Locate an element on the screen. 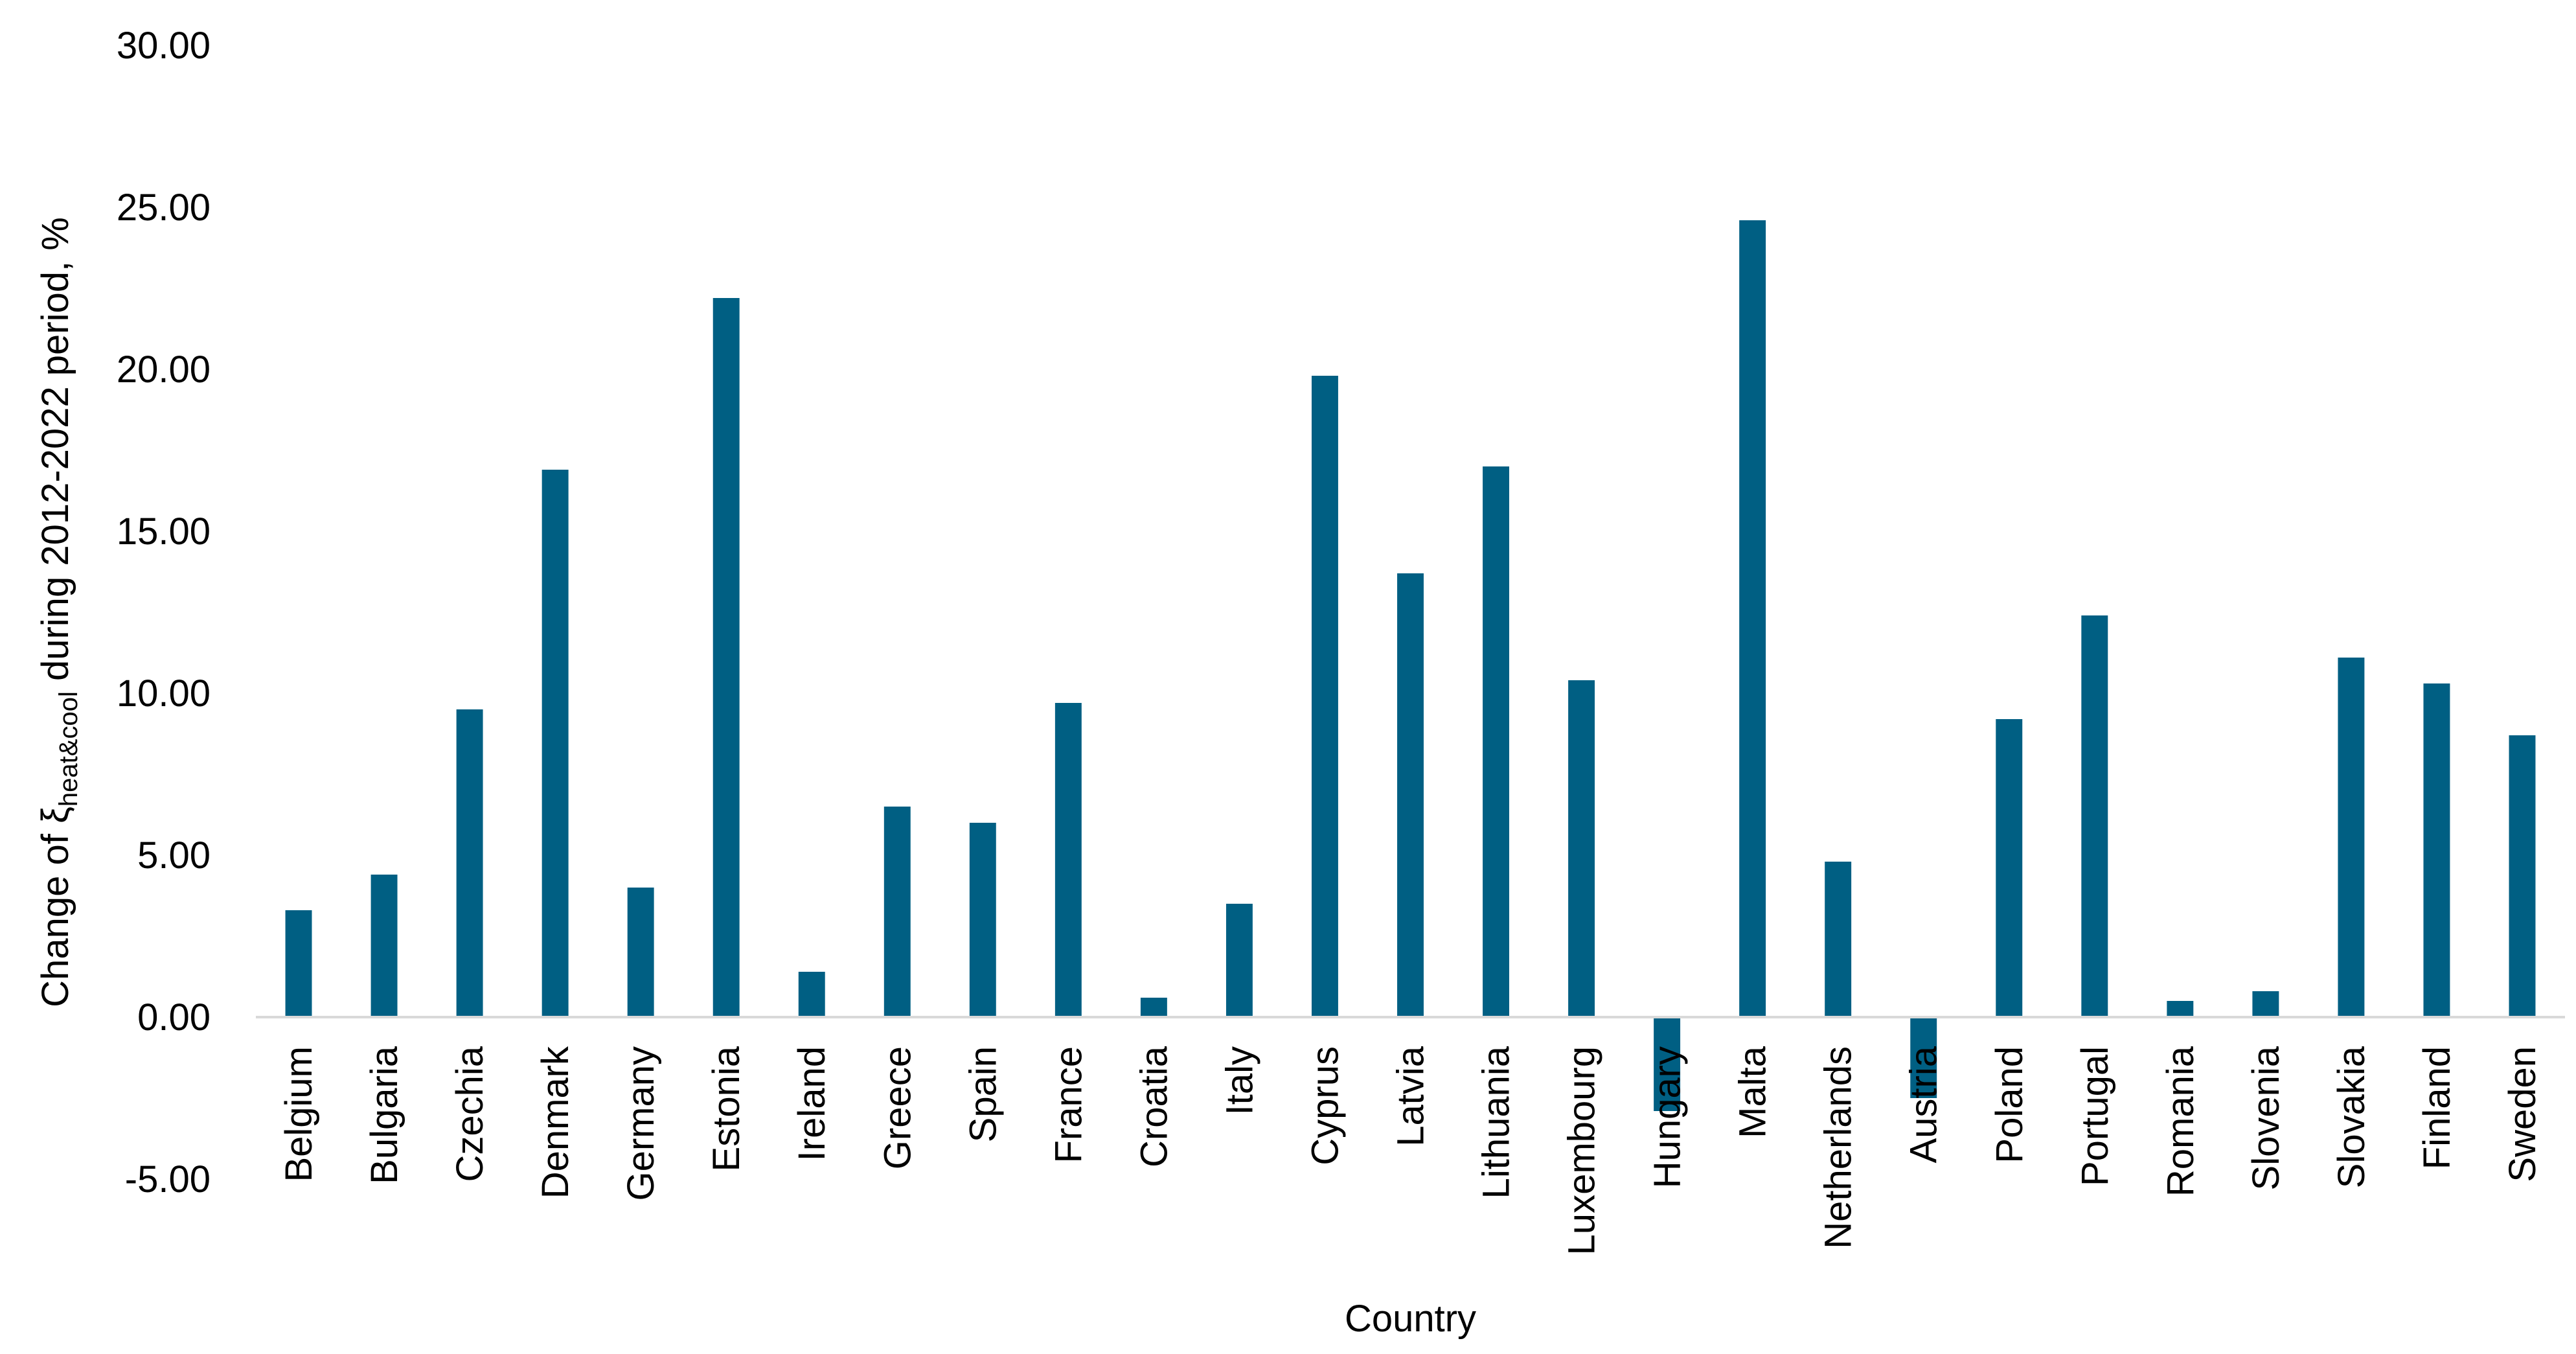 This screenshot has width=2576, height=1354. bar-romania is located at coordinates (2180, 1009).